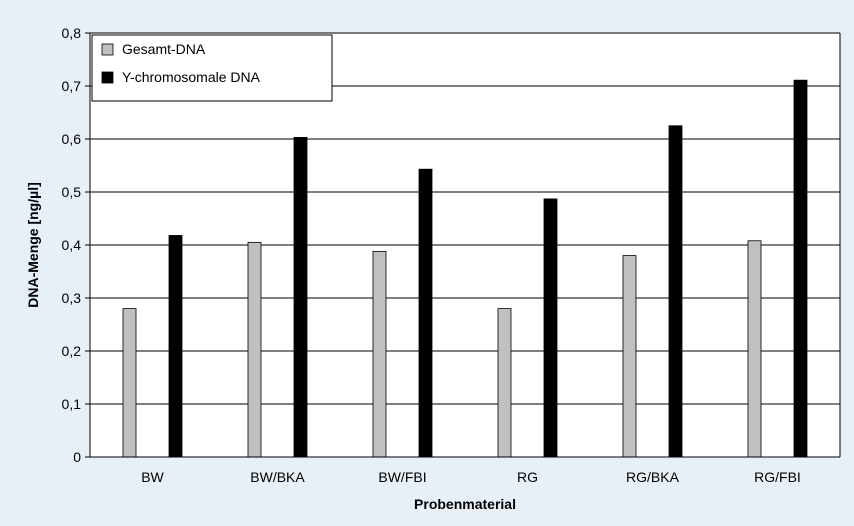 The image size is (854, 526). Describe the element at coordinates (72, 192) in the screenshot. I see `y-tick-label: 0,5` at that location.